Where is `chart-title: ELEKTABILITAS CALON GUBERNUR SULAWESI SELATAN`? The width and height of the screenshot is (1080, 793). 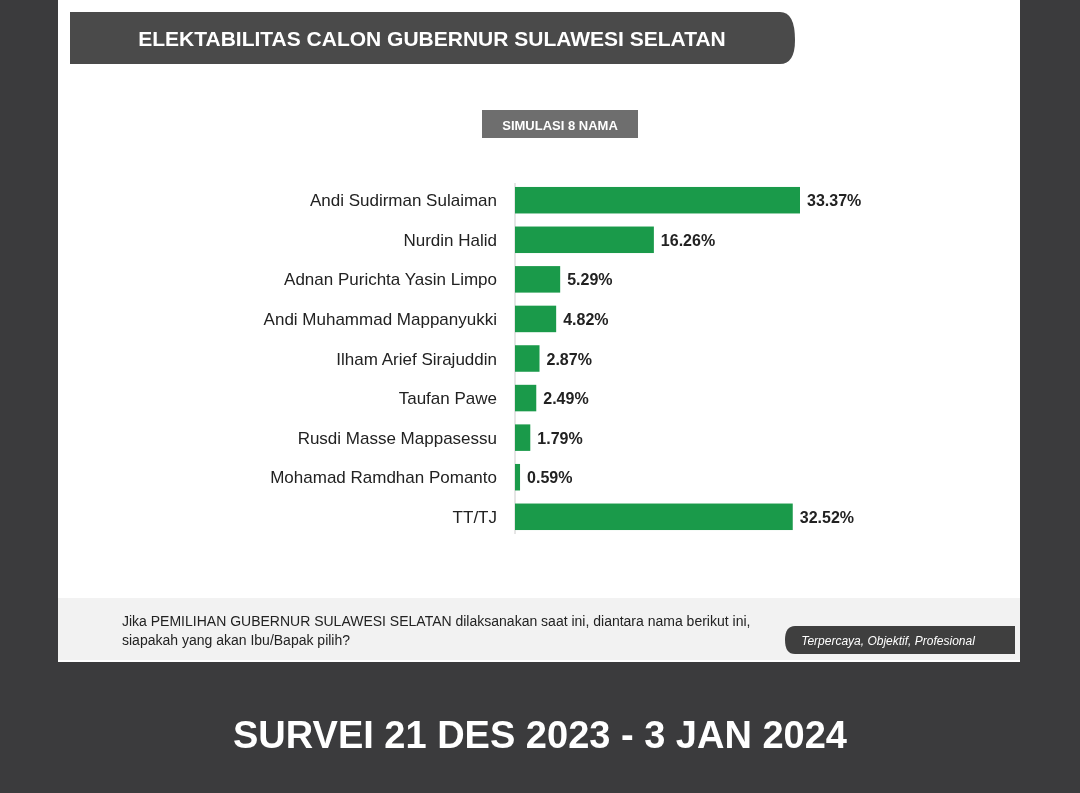
chart-title: ELEKTABILITAS CALON GUBERNUR SULAWESI SELATAN is located at coordinates (432, 38).